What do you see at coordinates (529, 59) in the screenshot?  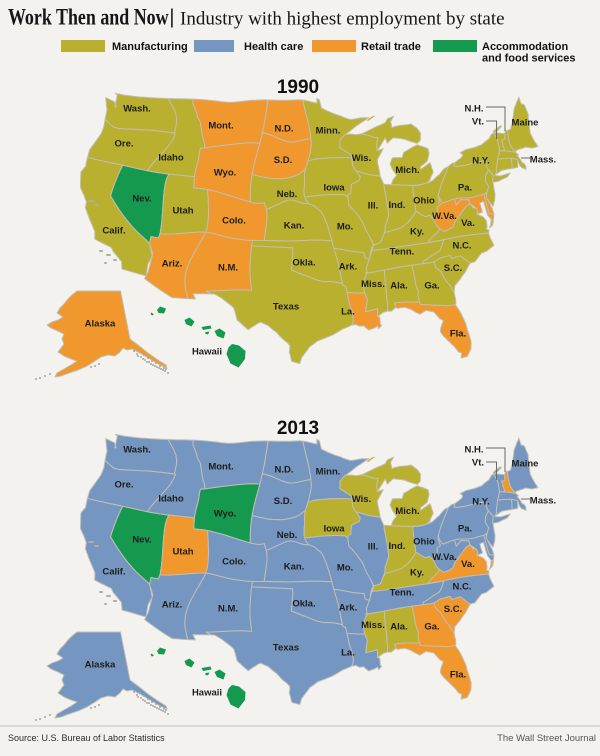 I see `svg-text: and food services` at bounding box center [529, 59].